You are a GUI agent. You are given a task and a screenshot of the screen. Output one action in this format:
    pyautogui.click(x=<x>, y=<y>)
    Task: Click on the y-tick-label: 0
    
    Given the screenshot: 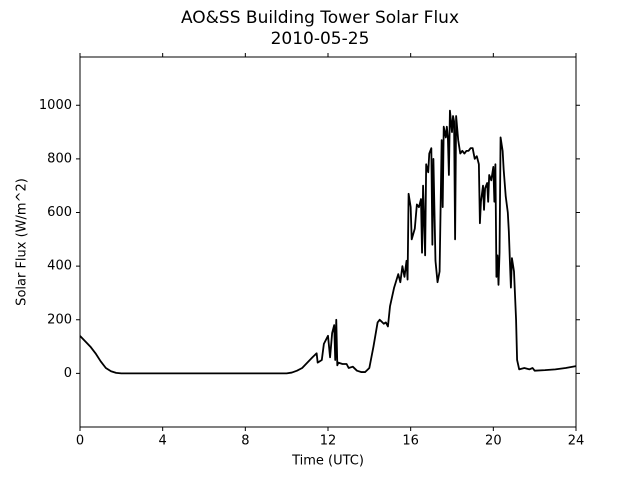 What is the action you would take?
    pyautogui.click(x=68, y=373)
    